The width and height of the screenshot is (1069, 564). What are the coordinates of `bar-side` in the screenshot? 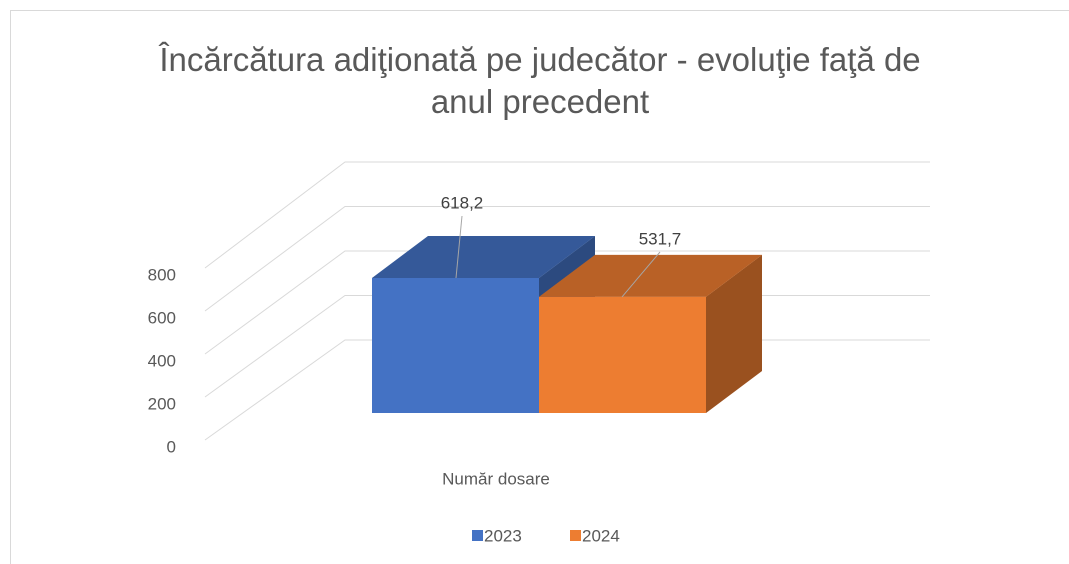 It's located at (734, 333).